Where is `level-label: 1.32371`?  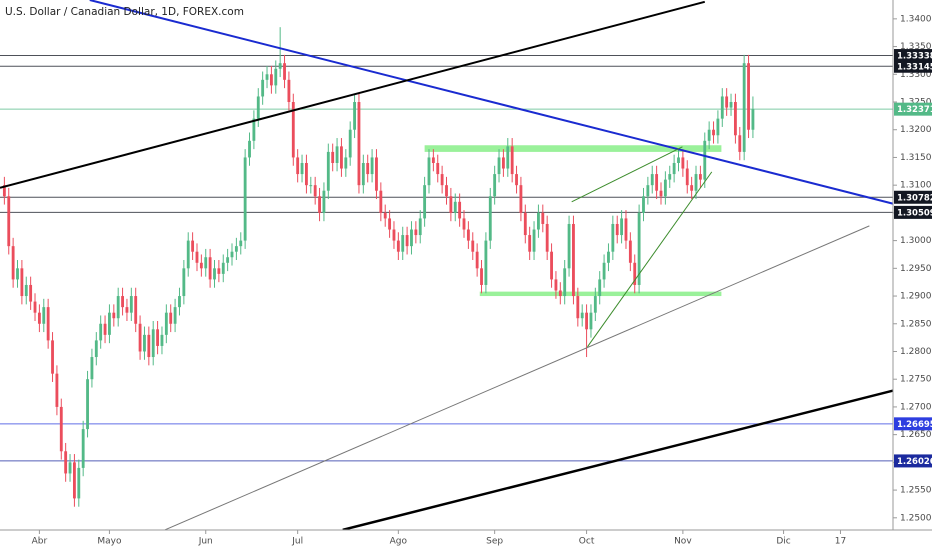
level-label: 1.32371 is located at coordinates (914, 110).